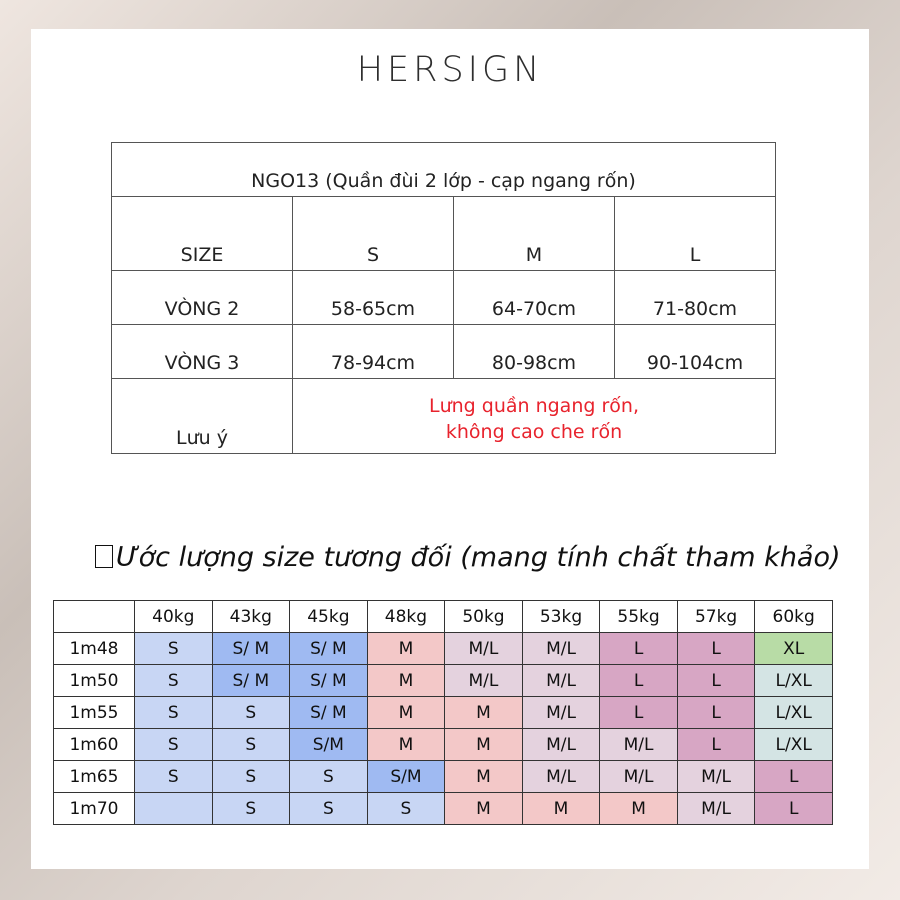  Describe the element at coordinates (94, 712) in the screenshot. I see `height-label: 1m55` at that location.